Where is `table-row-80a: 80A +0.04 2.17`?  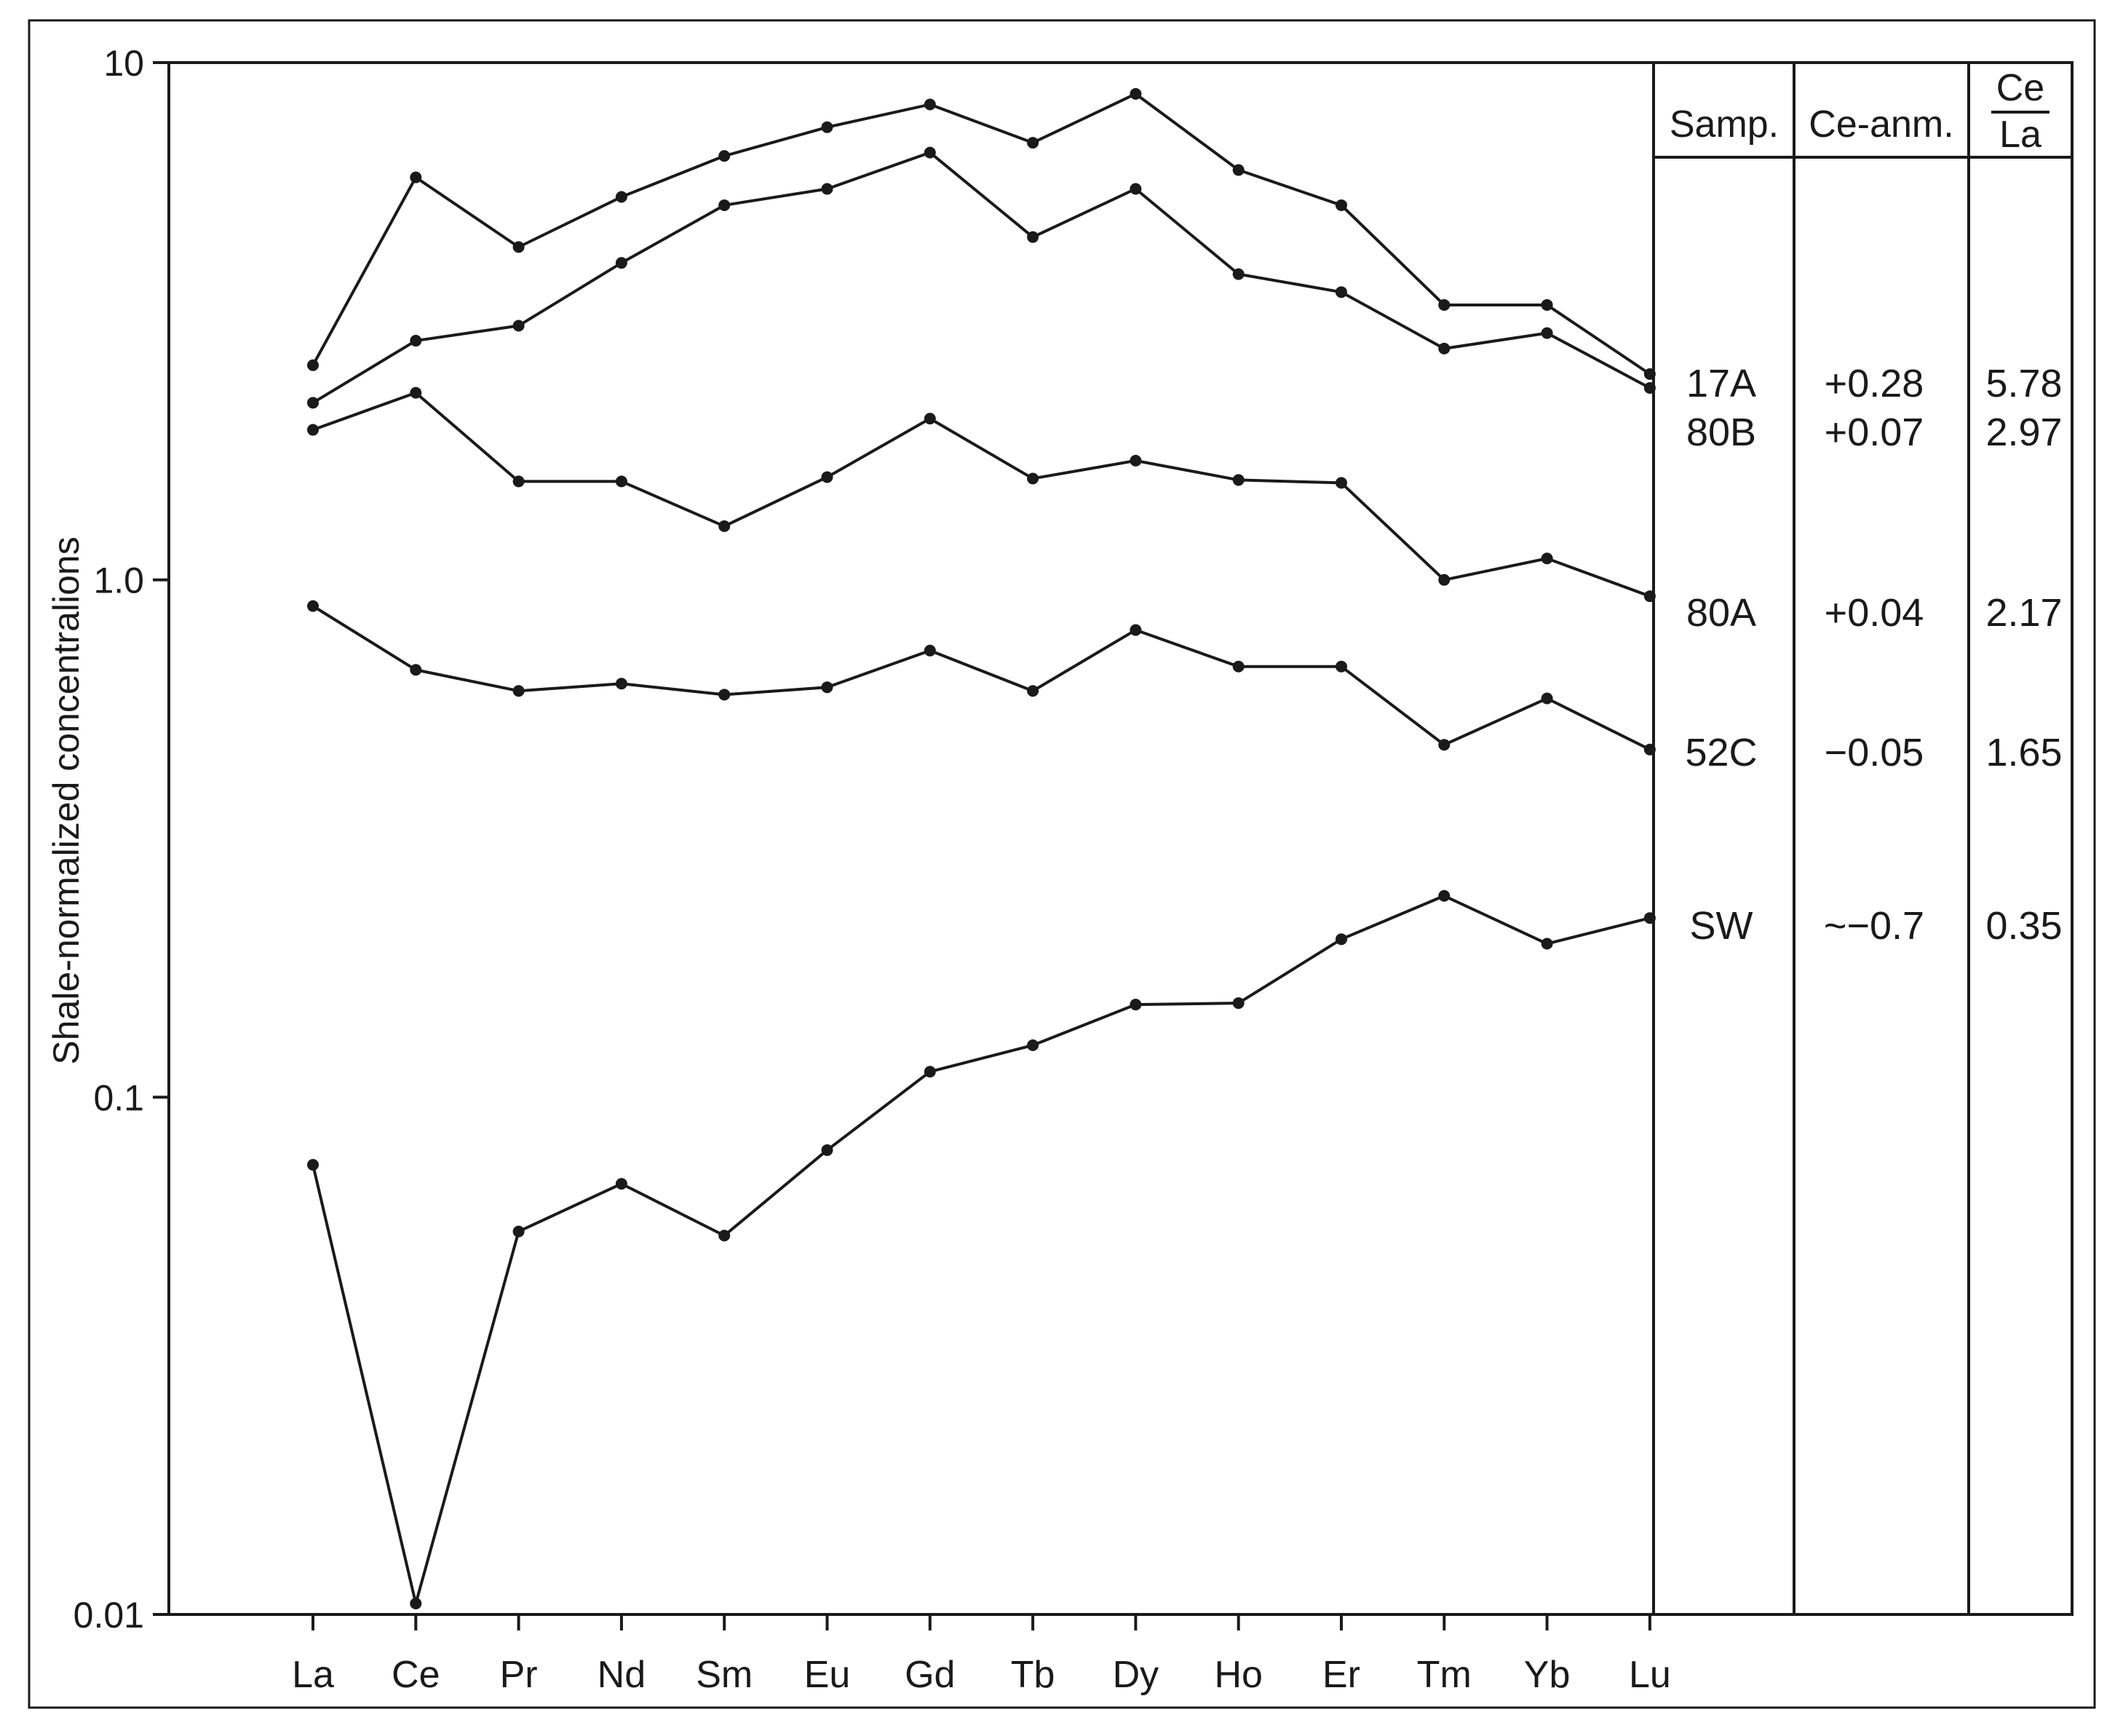
table-row-80a: 80A +0.04 2.17 is located at coordinates (1874, 613).